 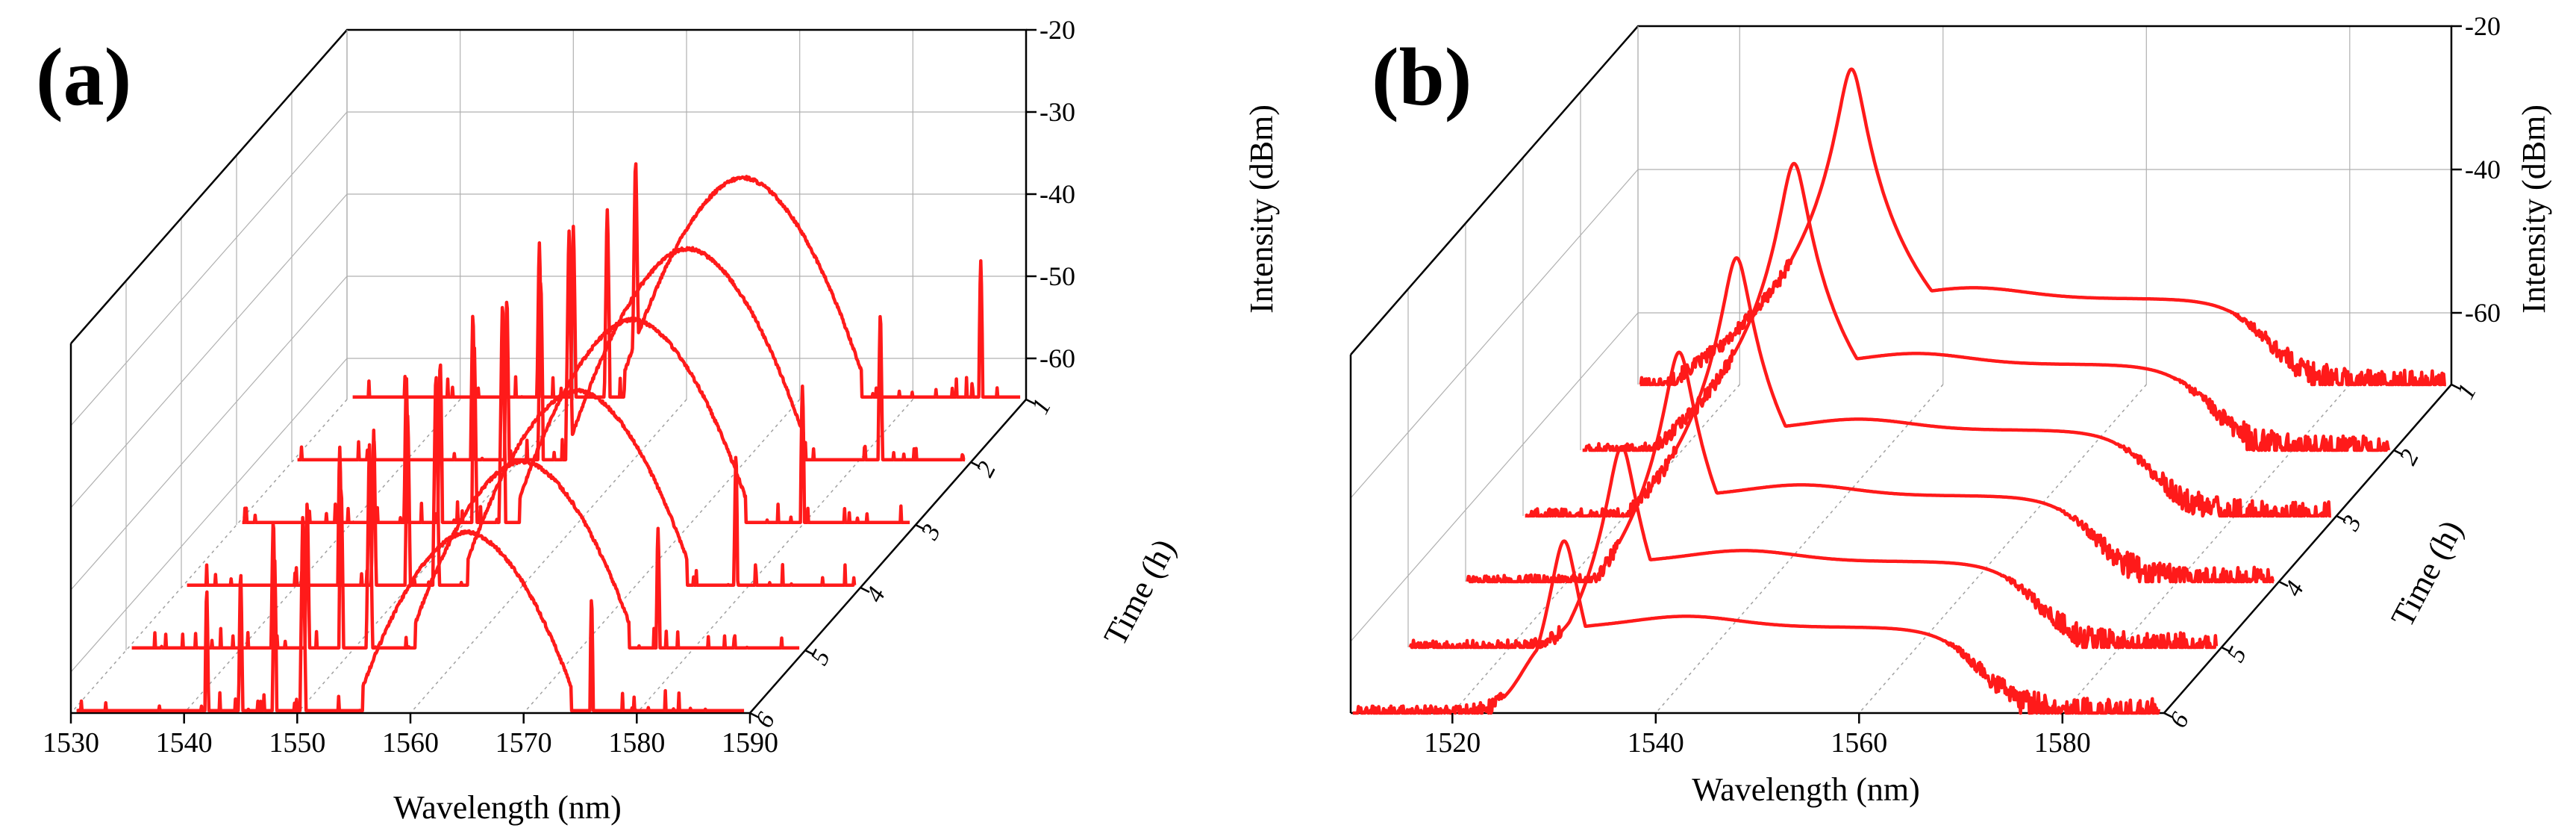 I want to click on panel-a-ytick-2: 3, so click(x=931, y=532).